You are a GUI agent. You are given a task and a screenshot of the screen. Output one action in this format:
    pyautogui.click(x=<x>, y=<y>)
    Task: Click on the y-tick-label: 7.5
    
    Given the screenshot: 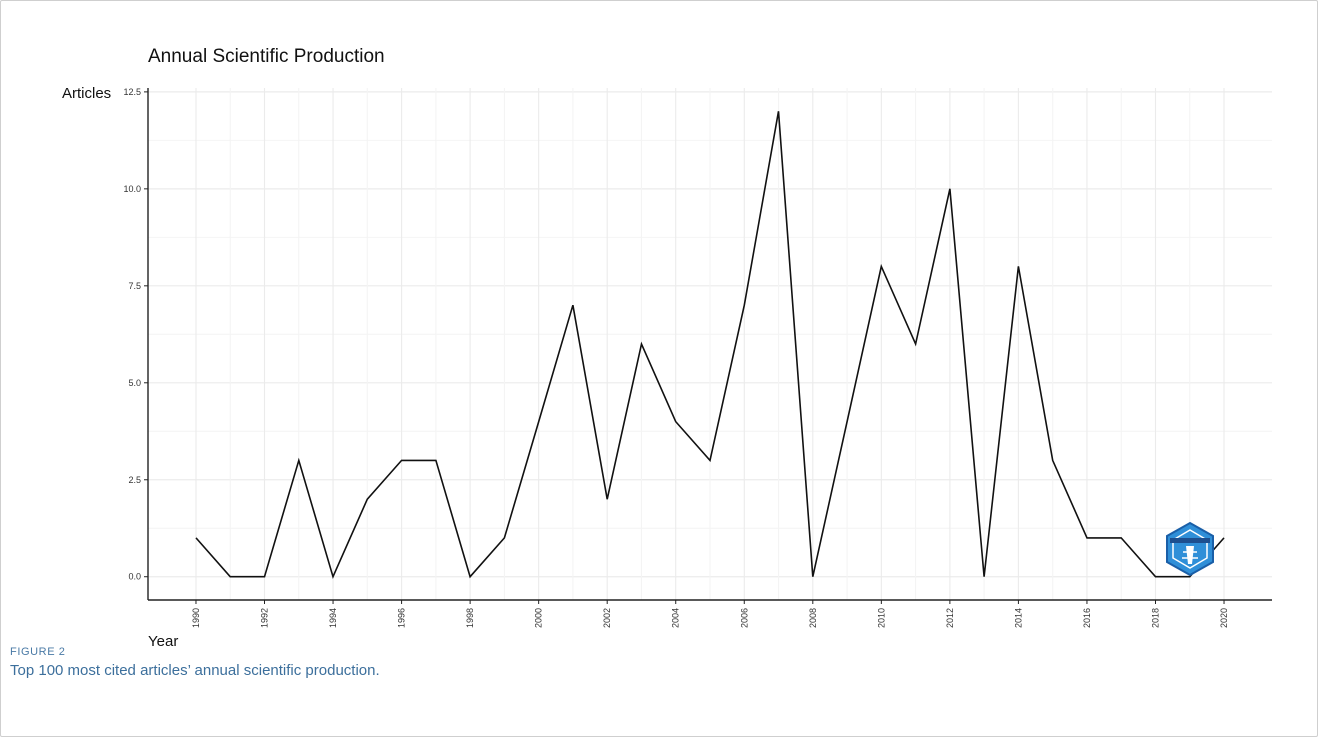 What is the action you would take?
    pyautogui.click(x=134, y=286)
    